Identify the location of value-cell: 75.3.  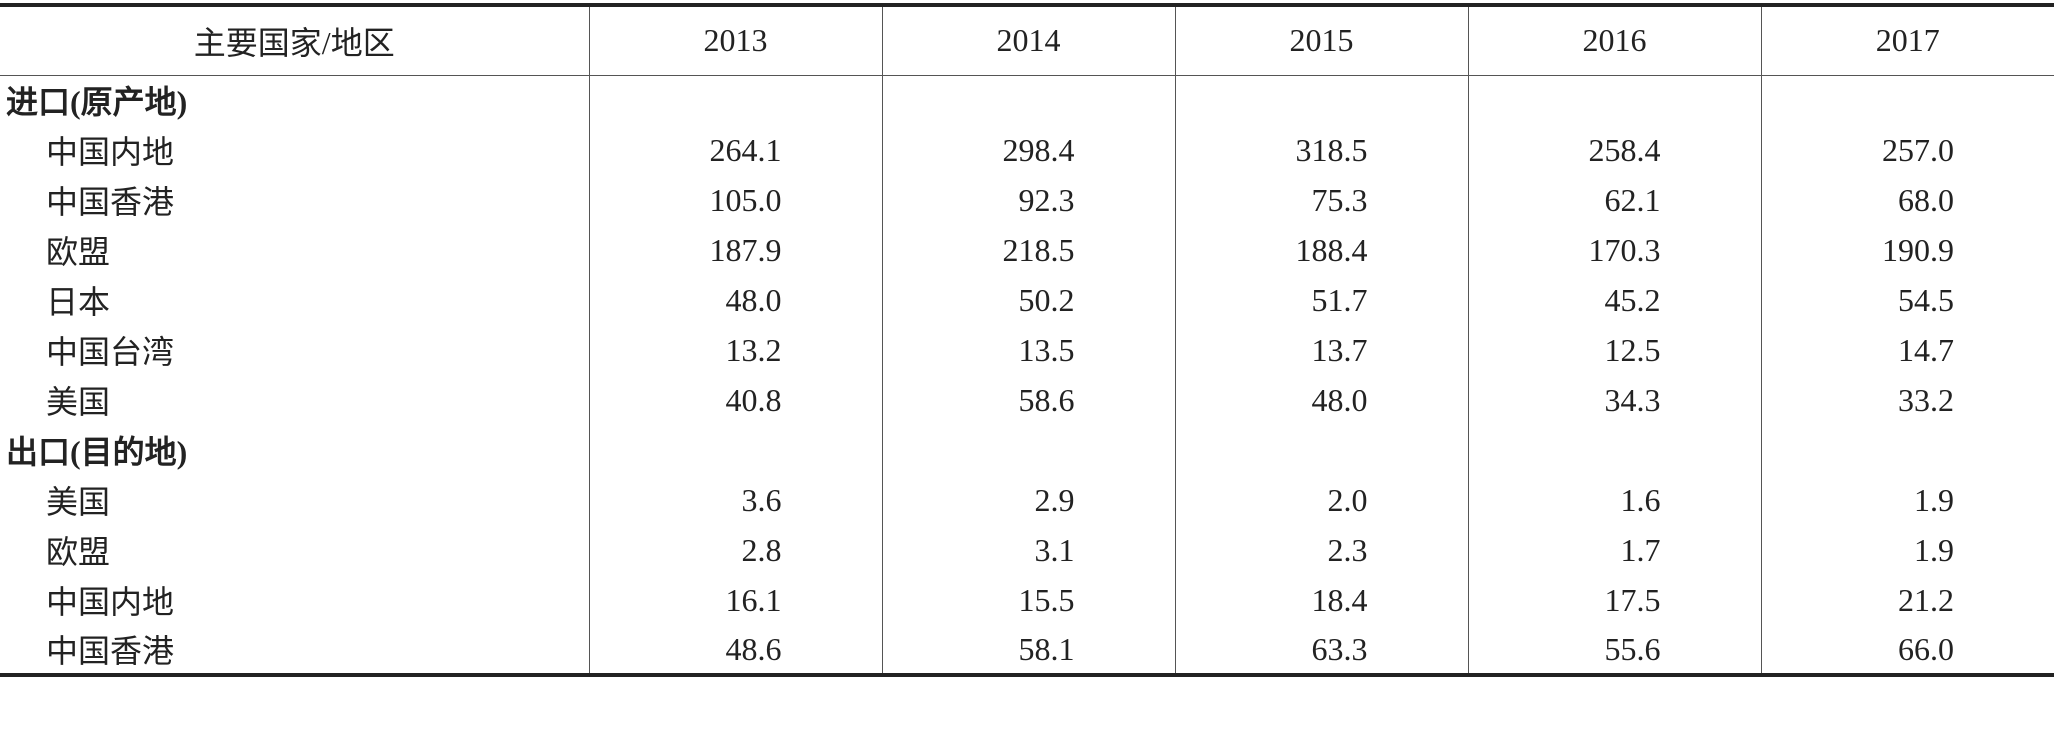
(1321, 200).